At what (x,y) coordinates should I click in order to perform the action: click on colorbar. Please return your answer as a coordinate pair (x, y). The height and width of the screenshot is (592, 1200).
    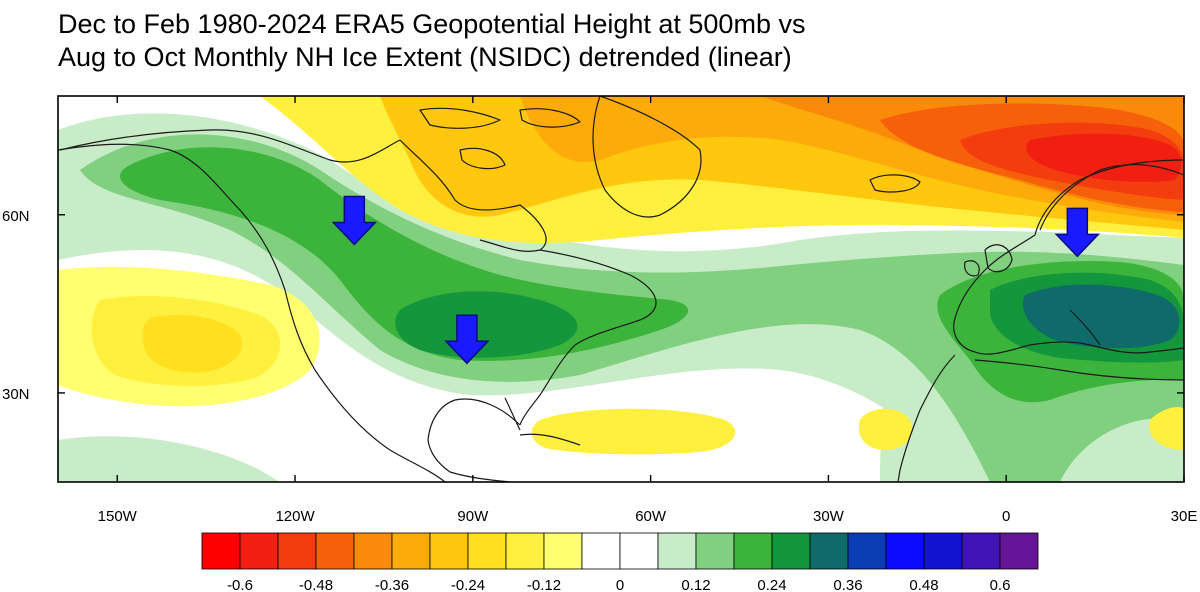
    Looking at the image, I should click on (620, 551).